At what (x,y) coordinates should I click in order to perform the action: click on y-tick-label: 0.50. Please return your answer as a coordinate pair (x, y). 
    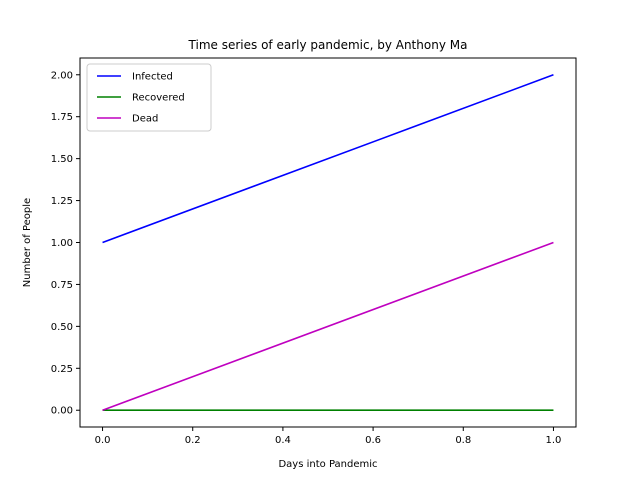
    Looking at the image, I should click on (62, 327).